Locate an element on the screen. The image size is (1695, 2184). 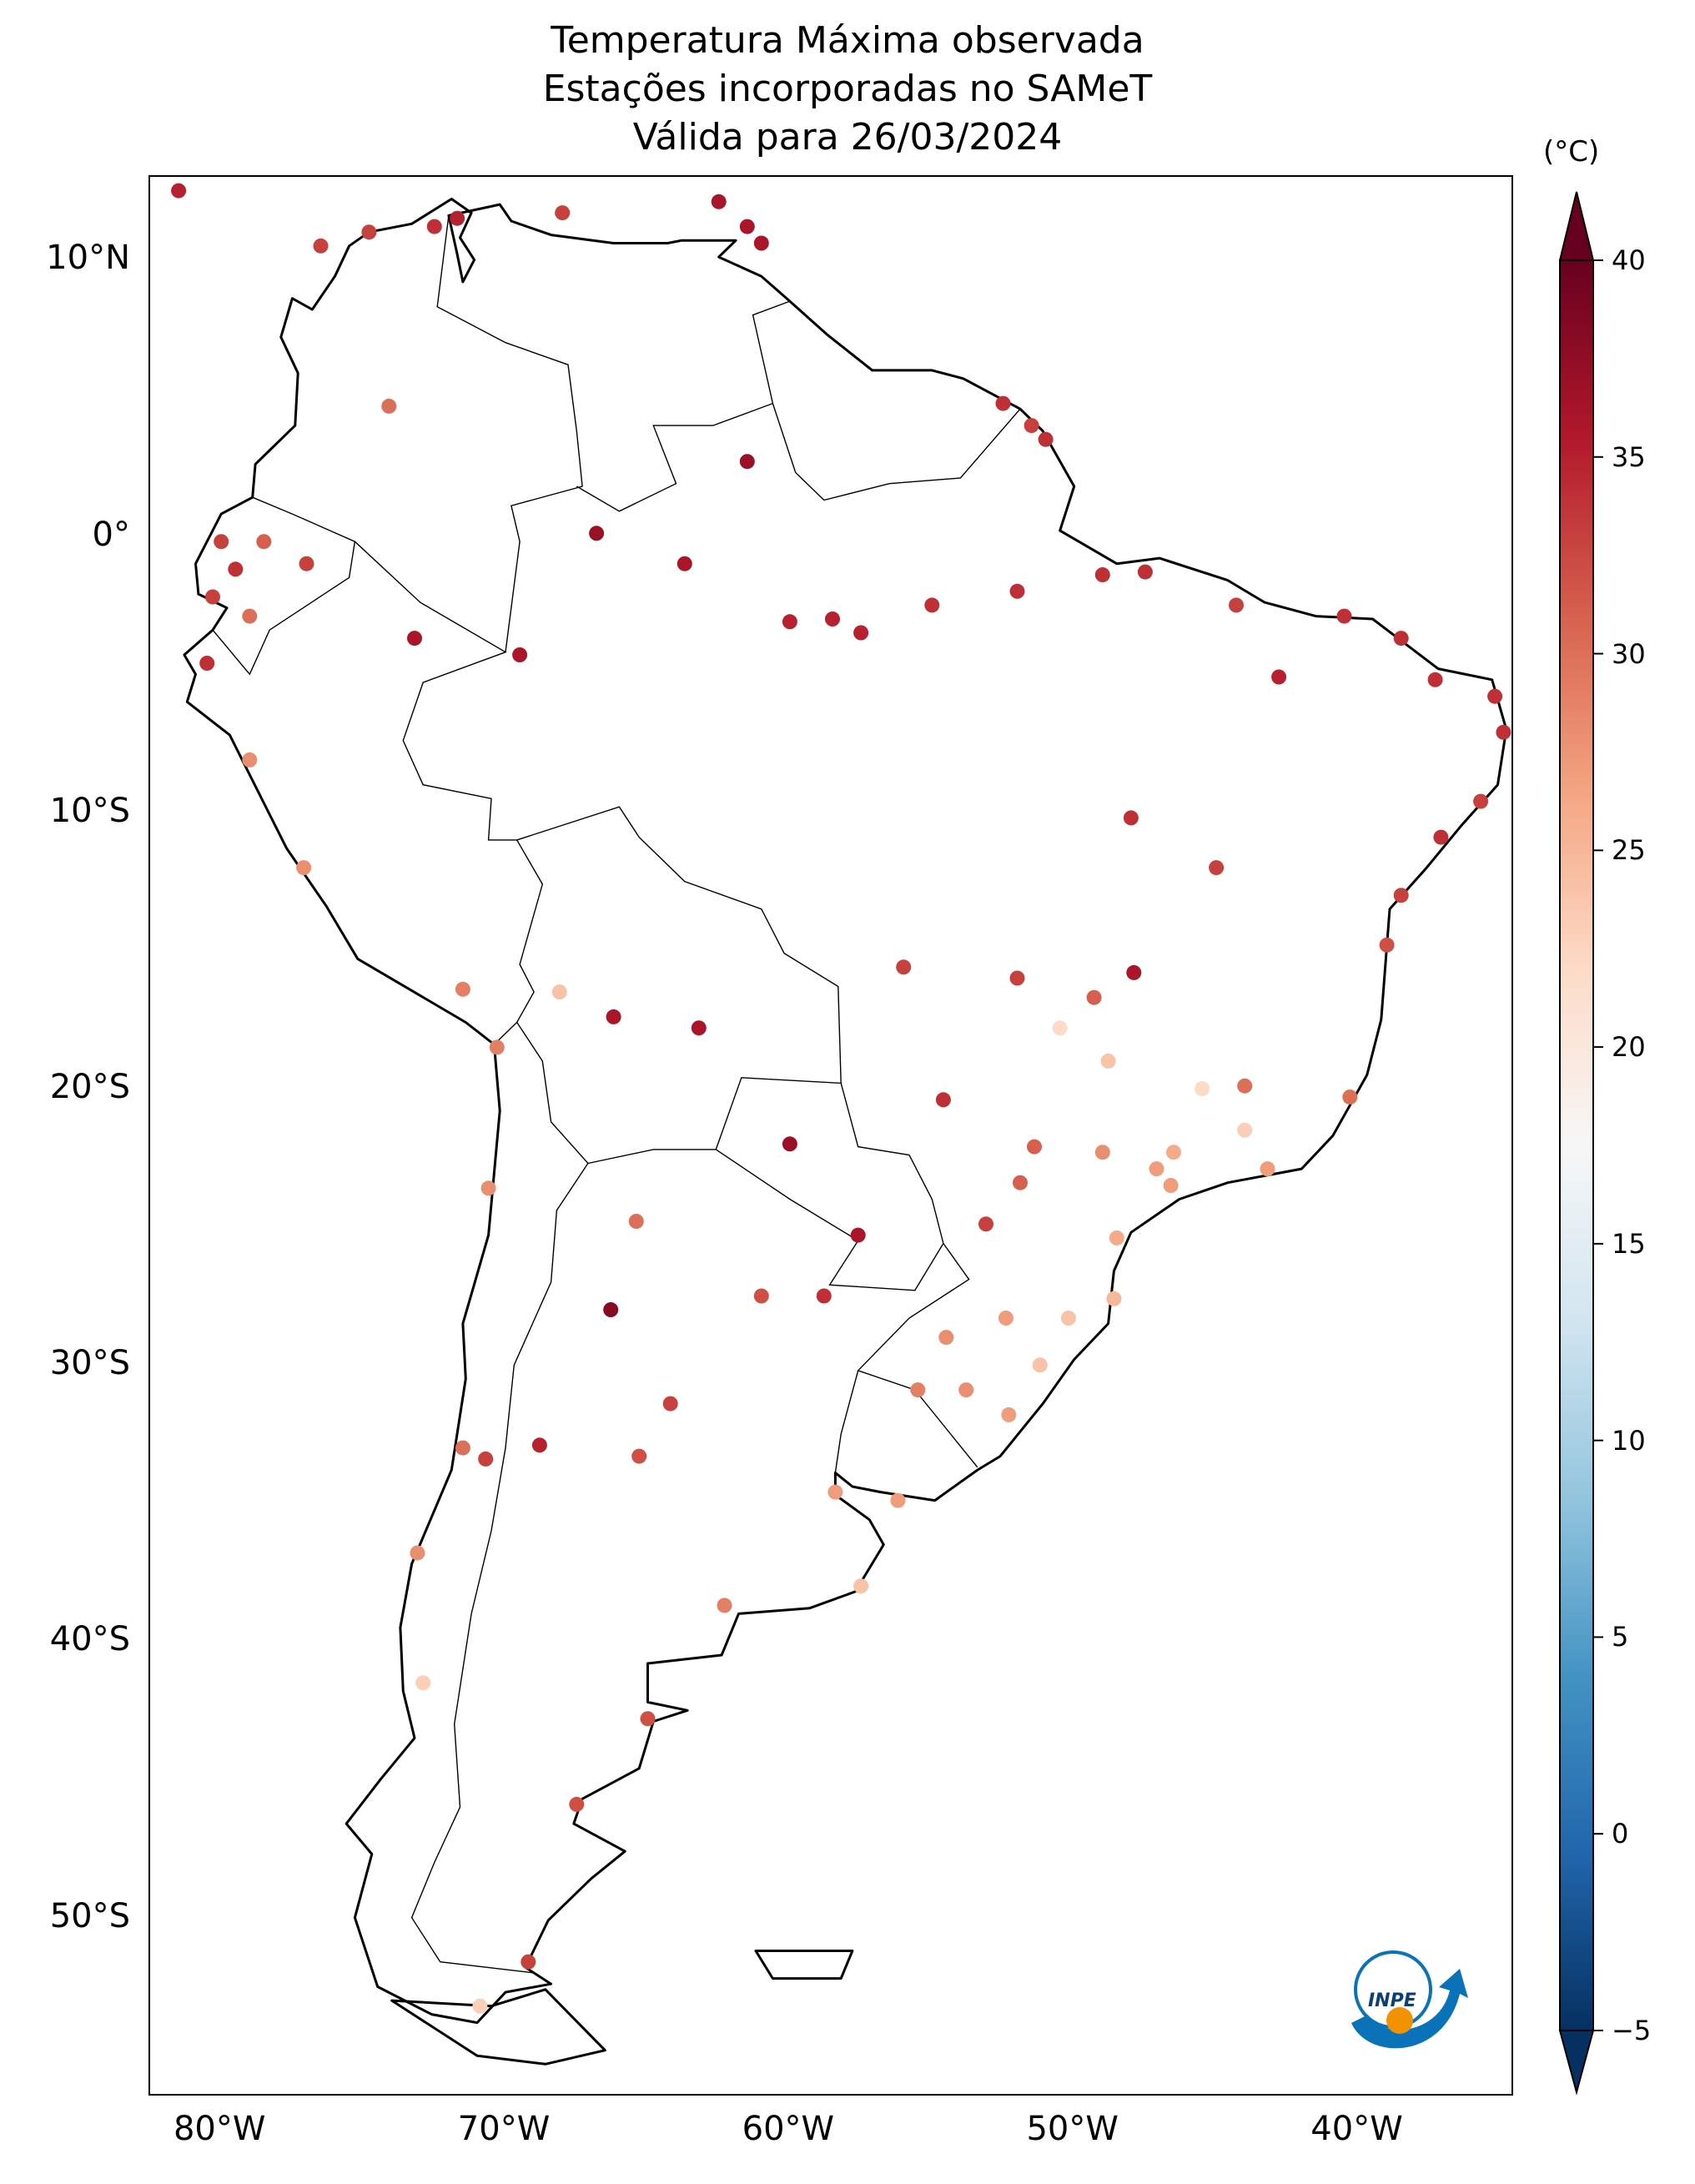
colorbar-graphic is located at coordinates (1580, 1143).